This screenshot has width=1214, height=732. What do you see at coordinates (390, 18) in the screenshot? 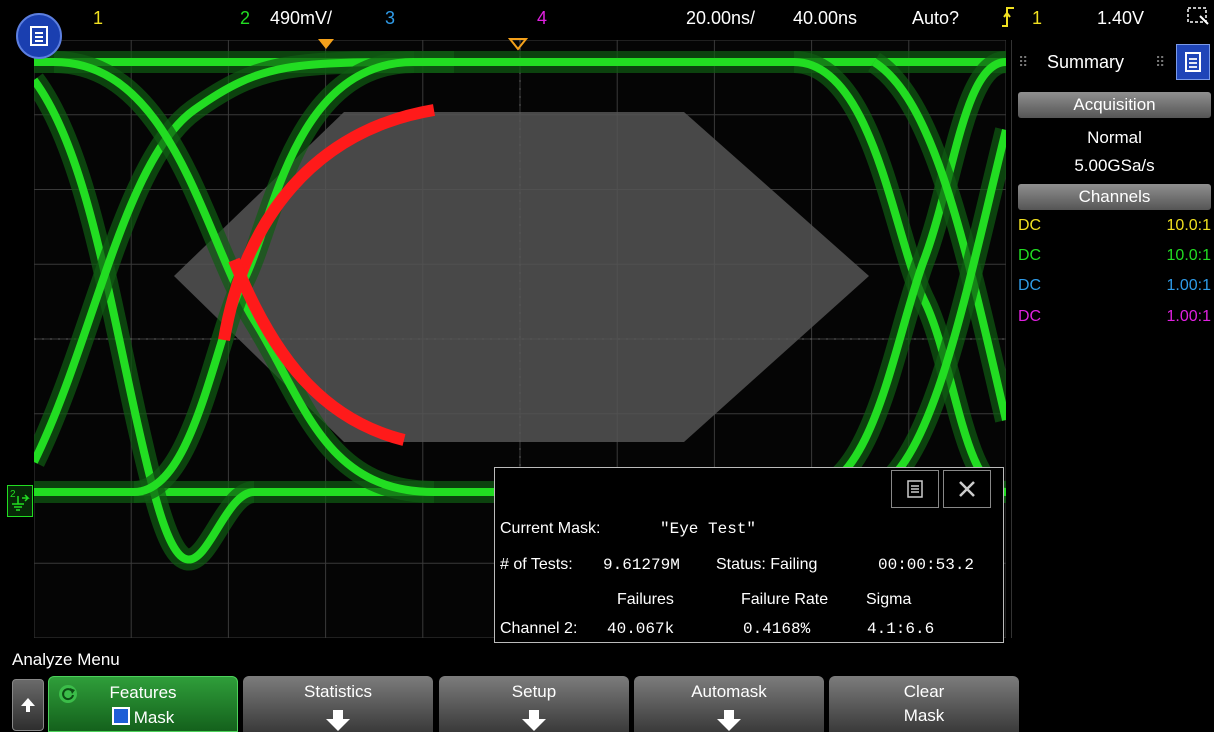
I see `ch3-indicator: 3` at bounding box center [390, 18].